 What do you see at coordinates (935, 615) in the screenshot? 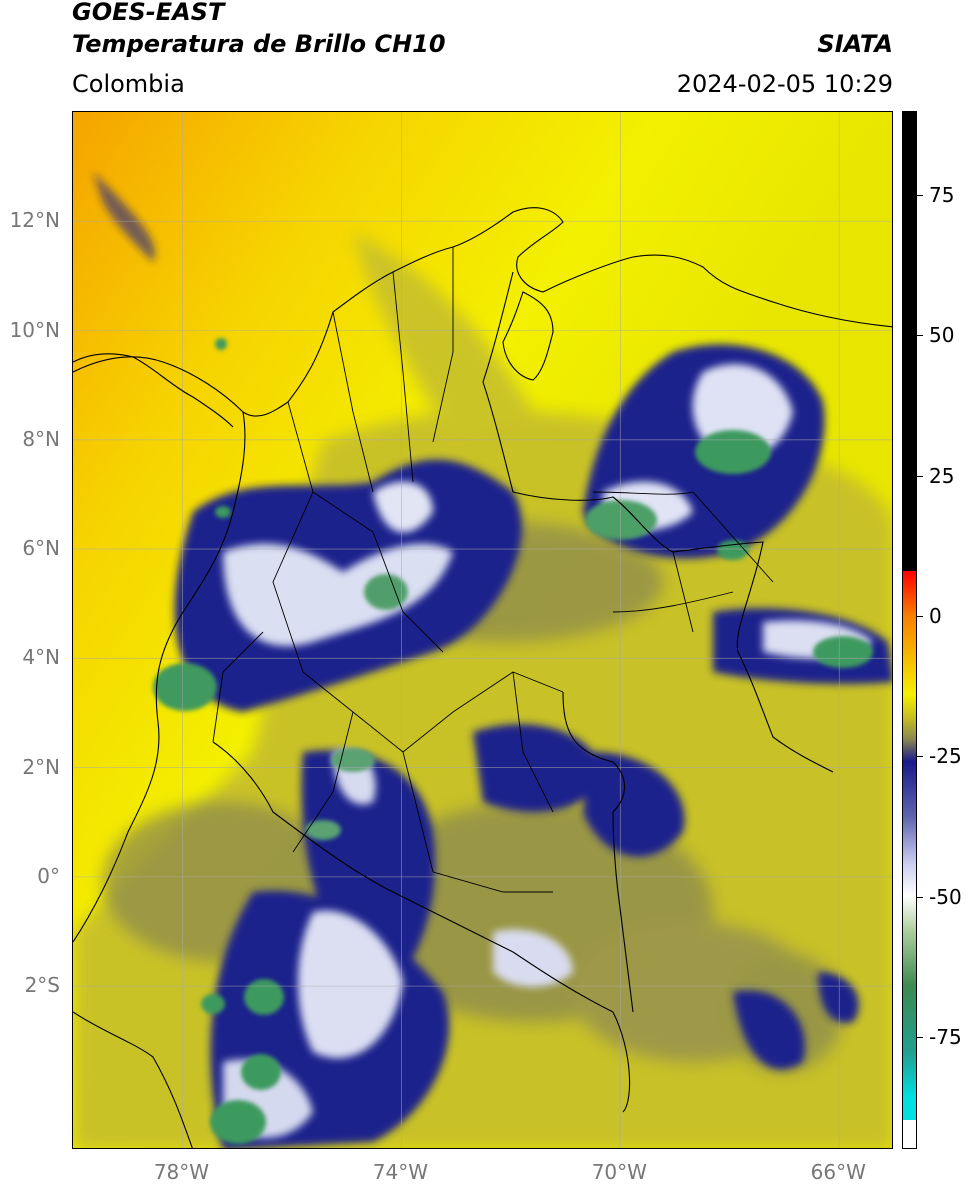
I see `colorbar-tick-label: 0` at bounding box center [935, 615].